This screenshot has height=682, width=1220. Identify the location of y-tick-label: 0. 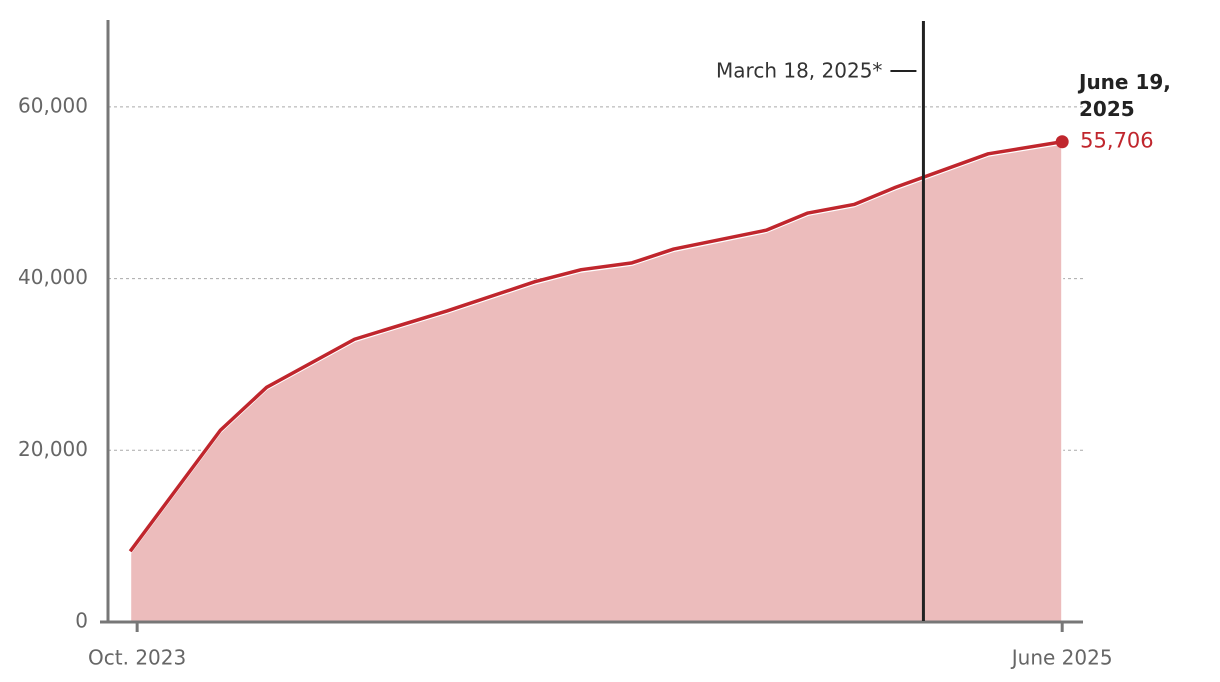
(81, 621).